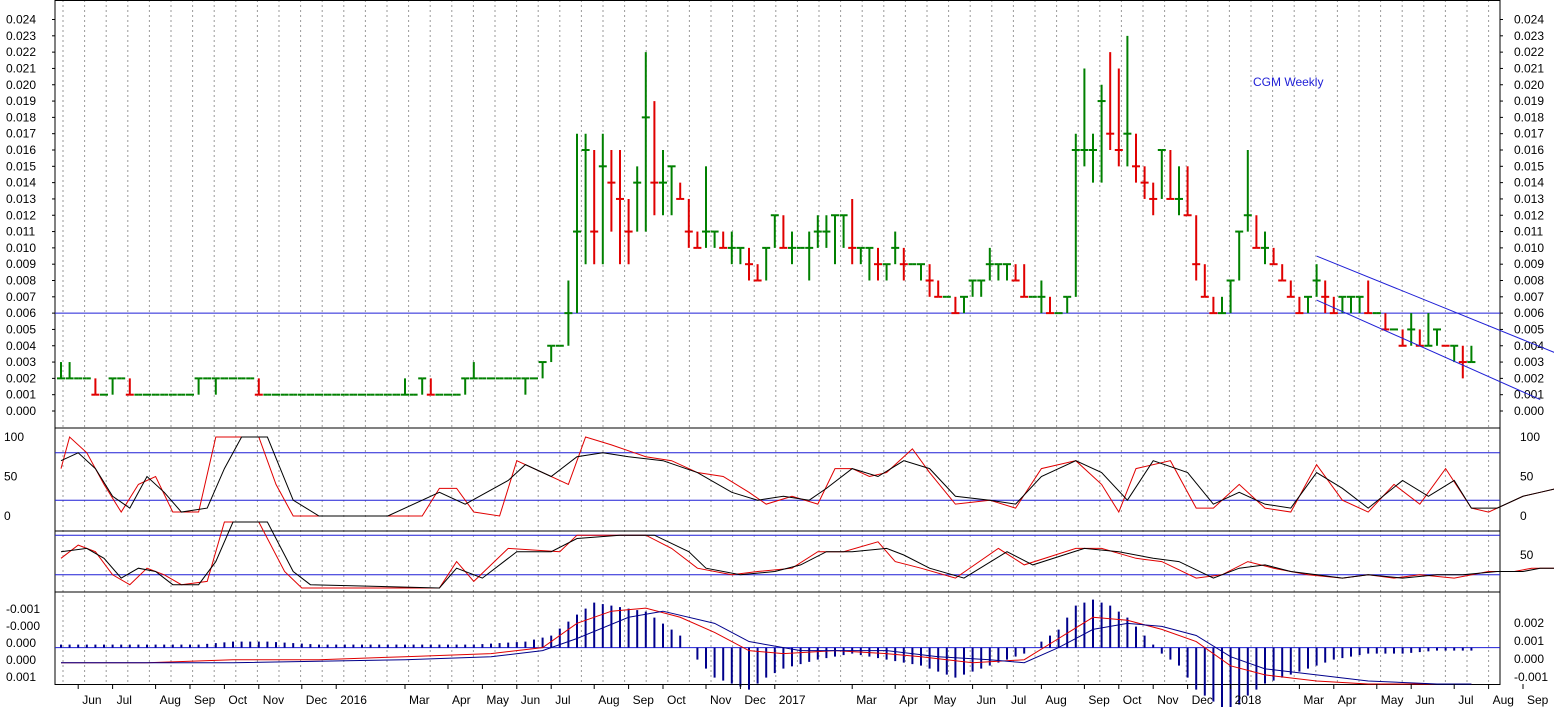  I want to click on stochastic-fast-panel: 0 0 50 50 100 100, so click(779, 476).